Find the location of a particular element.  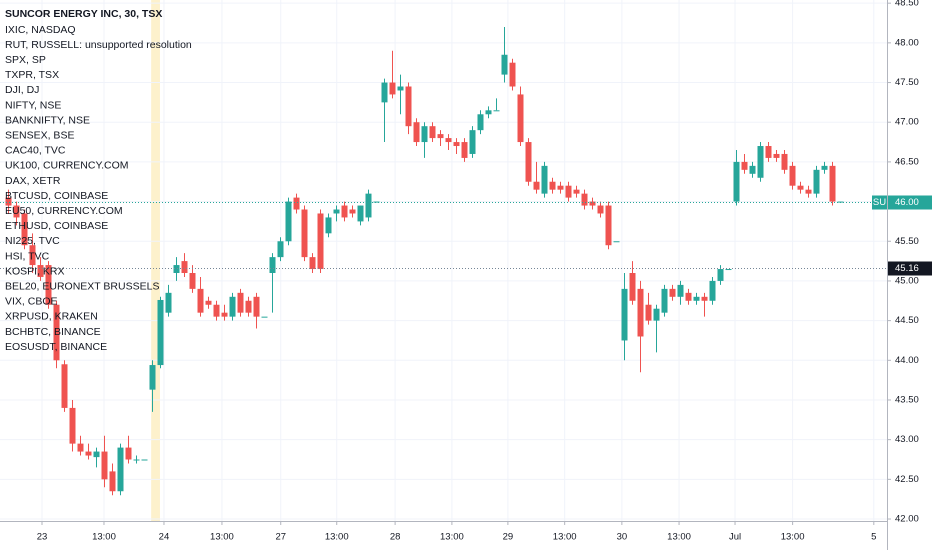

x-tick-label: 27 is located at coordinates (280, 537).